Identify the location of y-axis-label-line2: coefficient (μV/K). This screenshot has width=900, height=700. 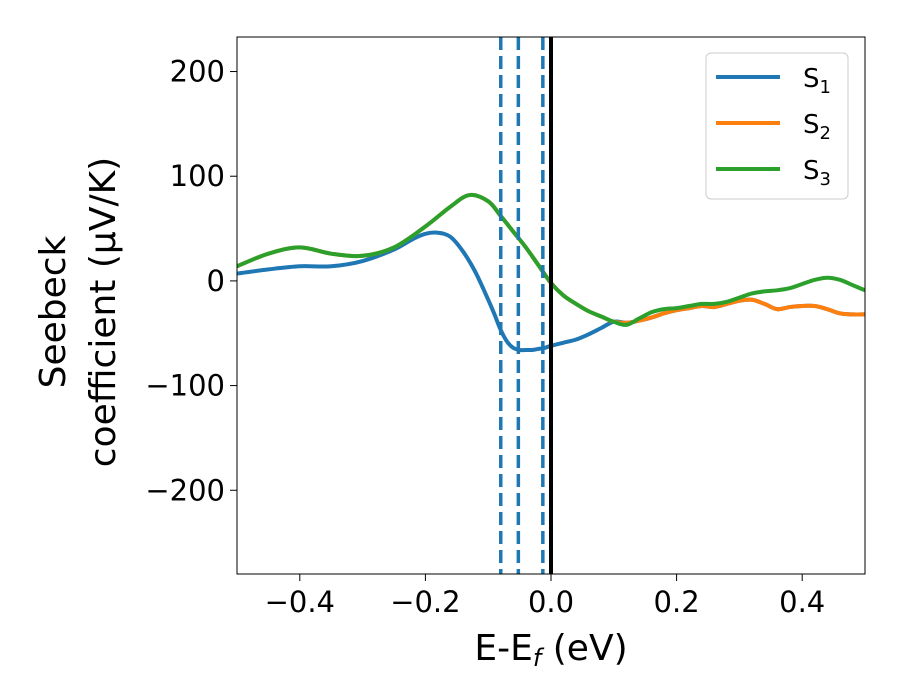
(103, 312).